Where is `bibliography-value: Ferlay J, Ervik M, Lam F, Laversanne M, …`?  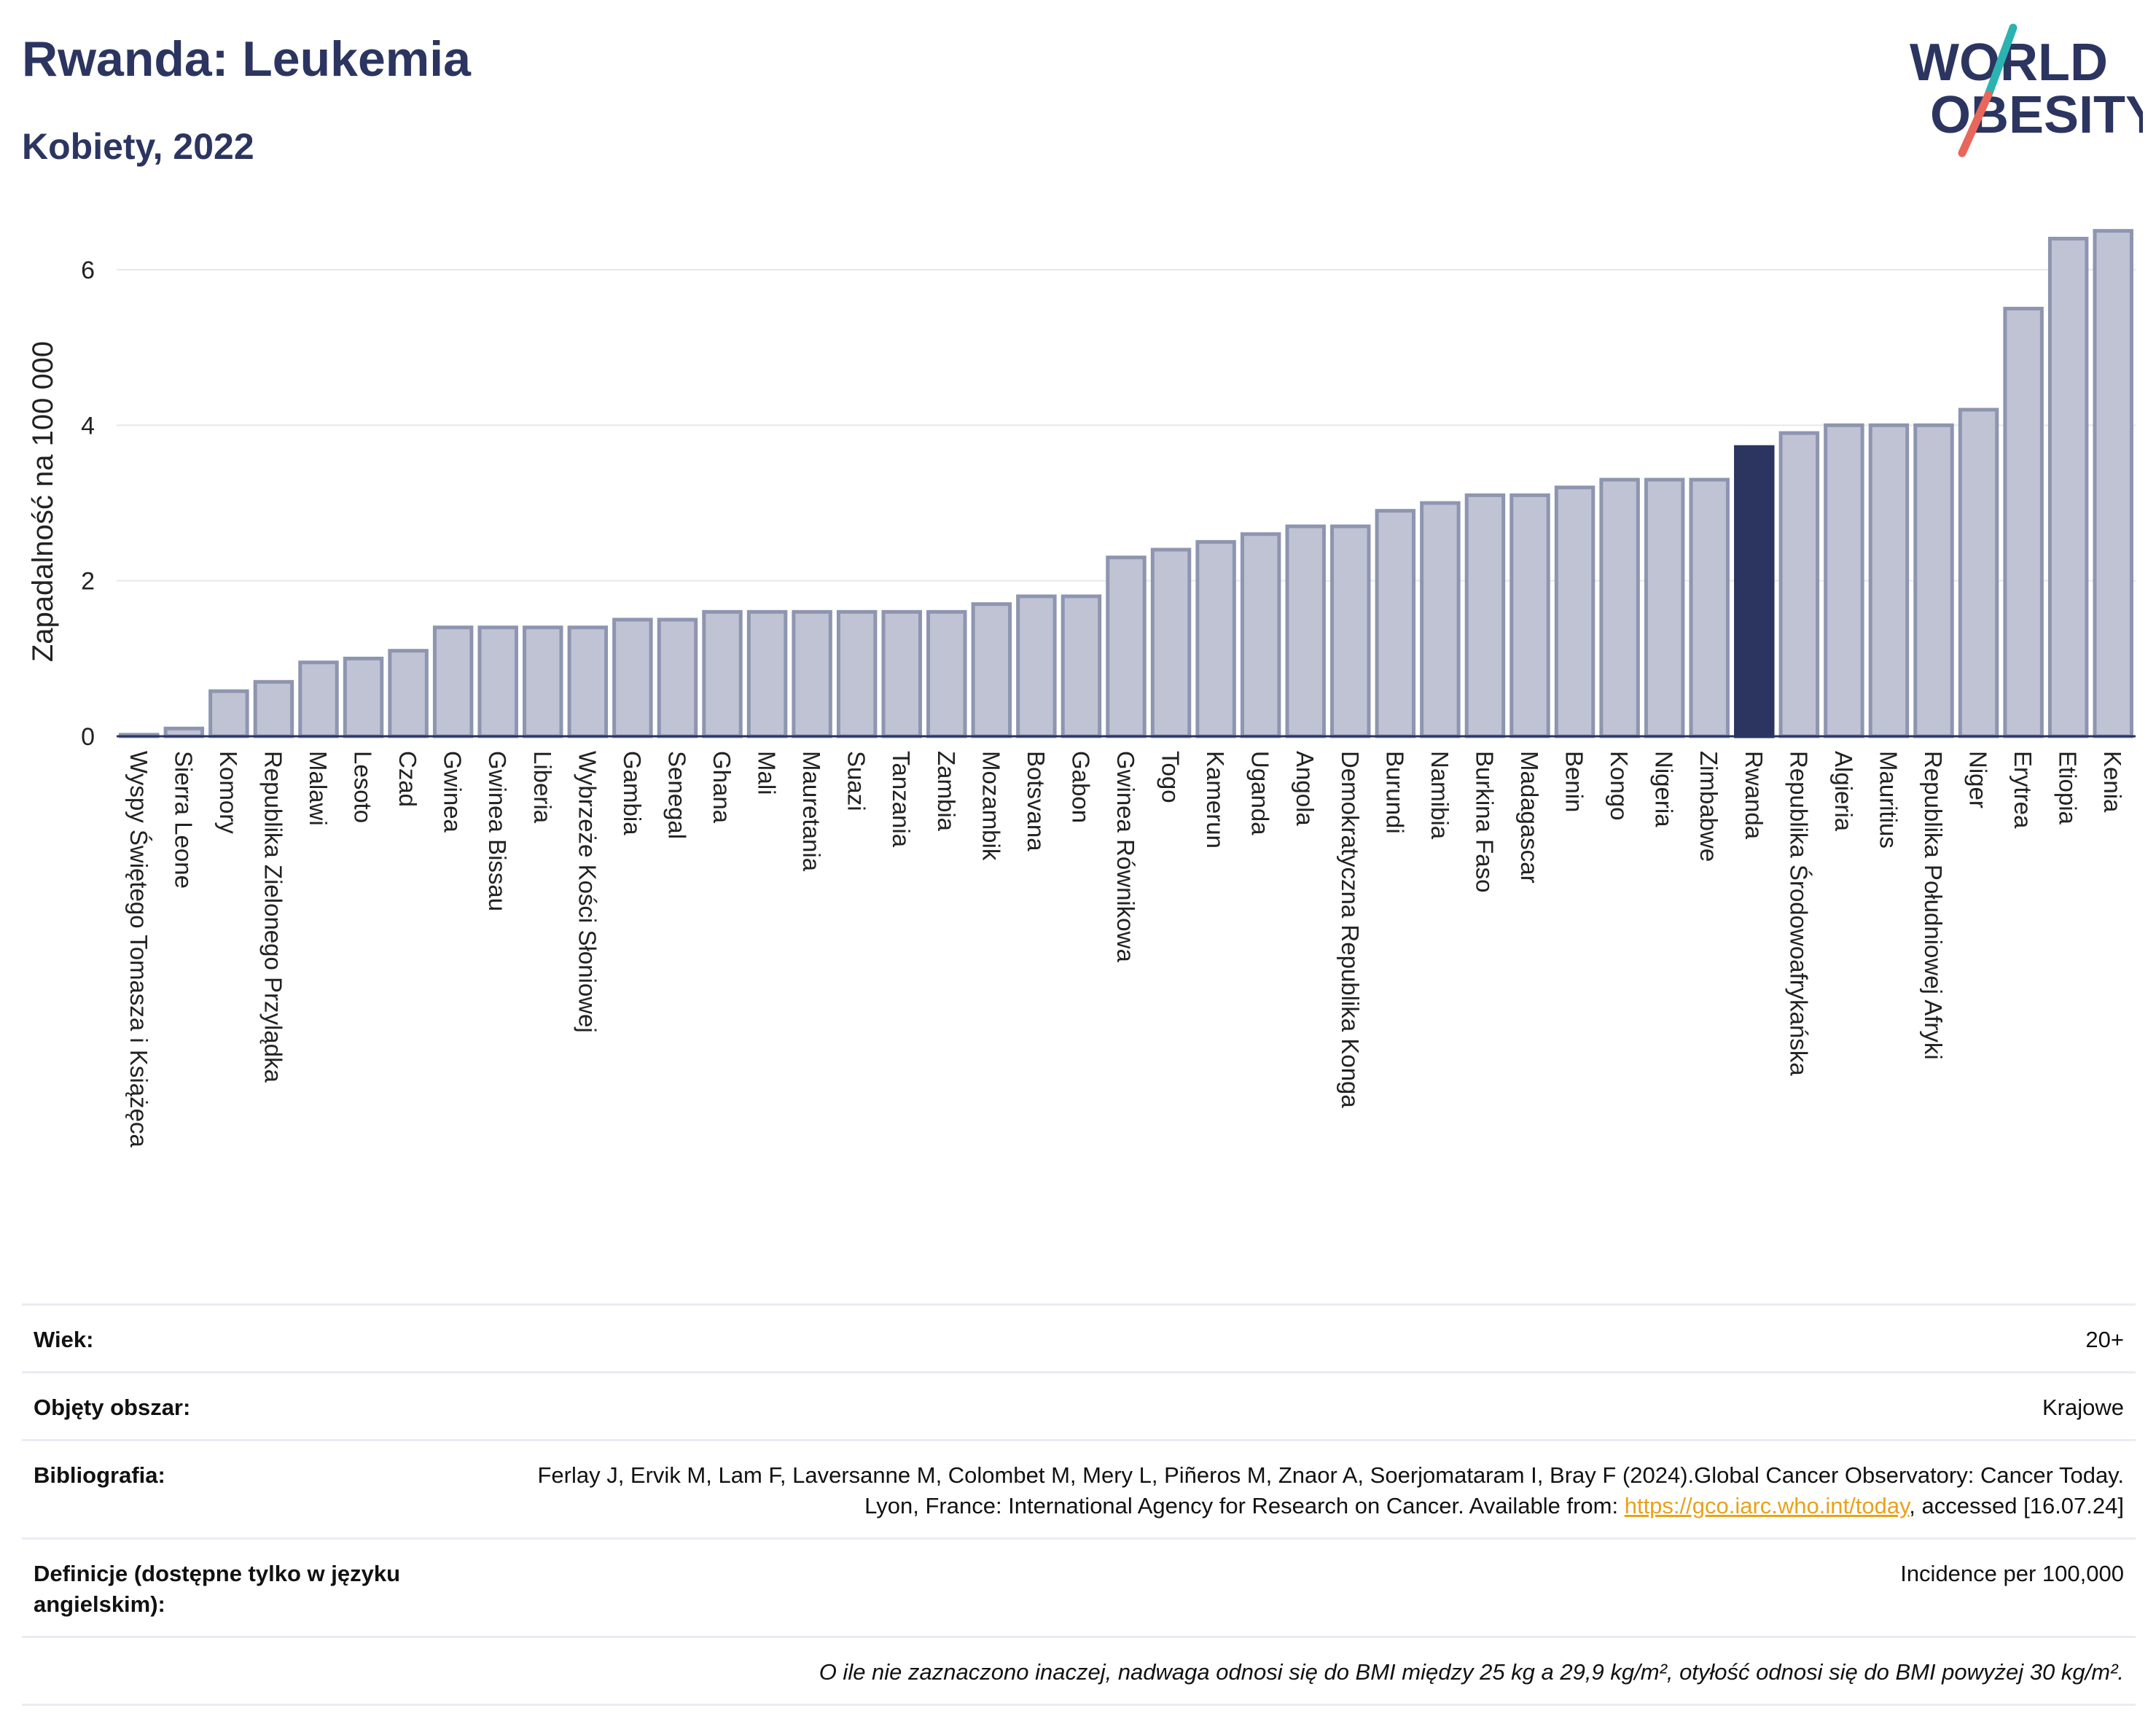 bibliography-value: Ferlay J, Ervik M, Lam F, Laversanne M, … is located at coordinates (1305, 1490).